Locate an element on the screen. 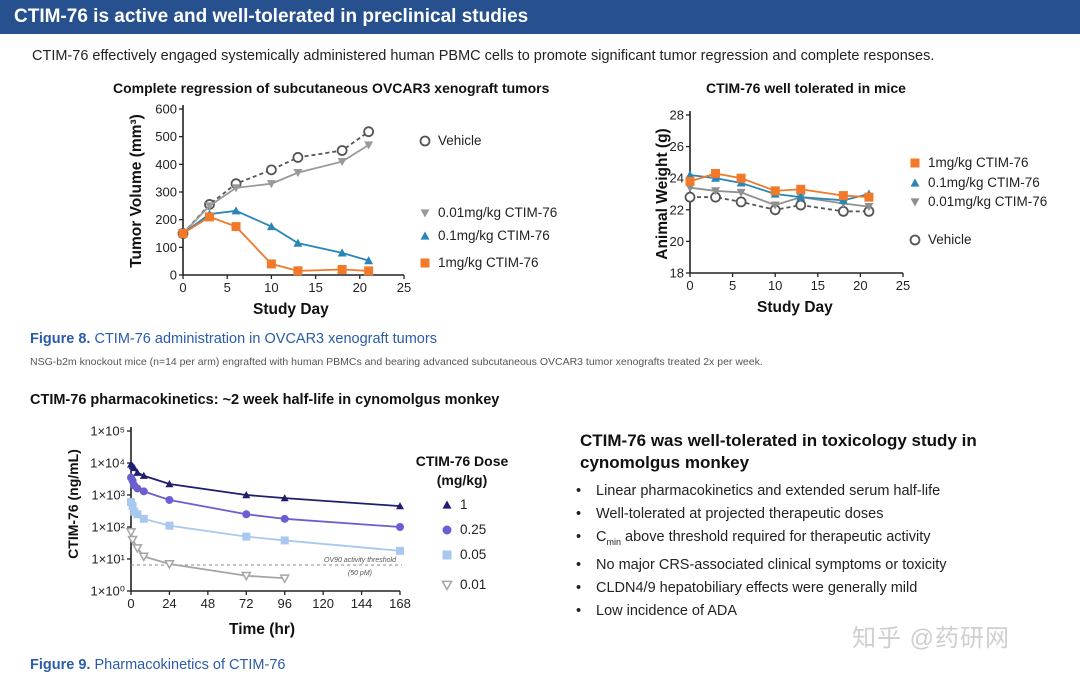 Image resolution: width=1080 pixels, height=680 pixels. y-tick-label: 1×10⁵ is located at coordinates (107, 431).